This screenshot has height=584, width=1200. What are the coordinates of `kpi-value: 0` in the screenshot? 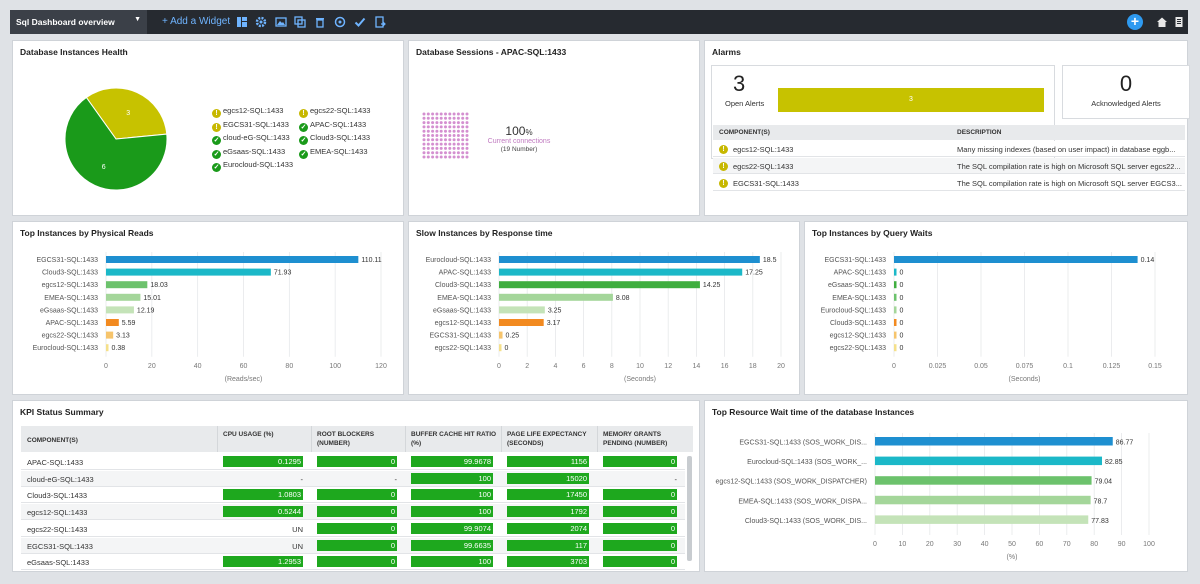 It's located at (357, 562).